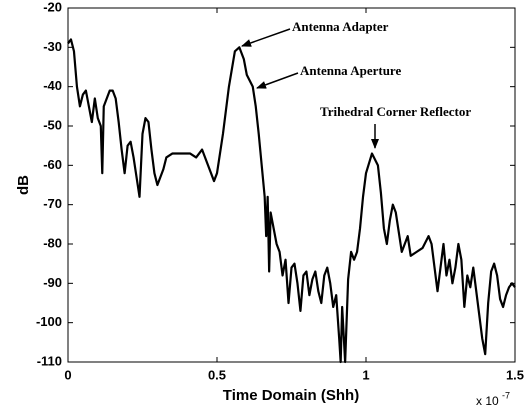 This screenshot has height=414, width=526. Describe the element at coordinates (52, 282) in the screenshot. I see `y-tick-label: -90` at that location.